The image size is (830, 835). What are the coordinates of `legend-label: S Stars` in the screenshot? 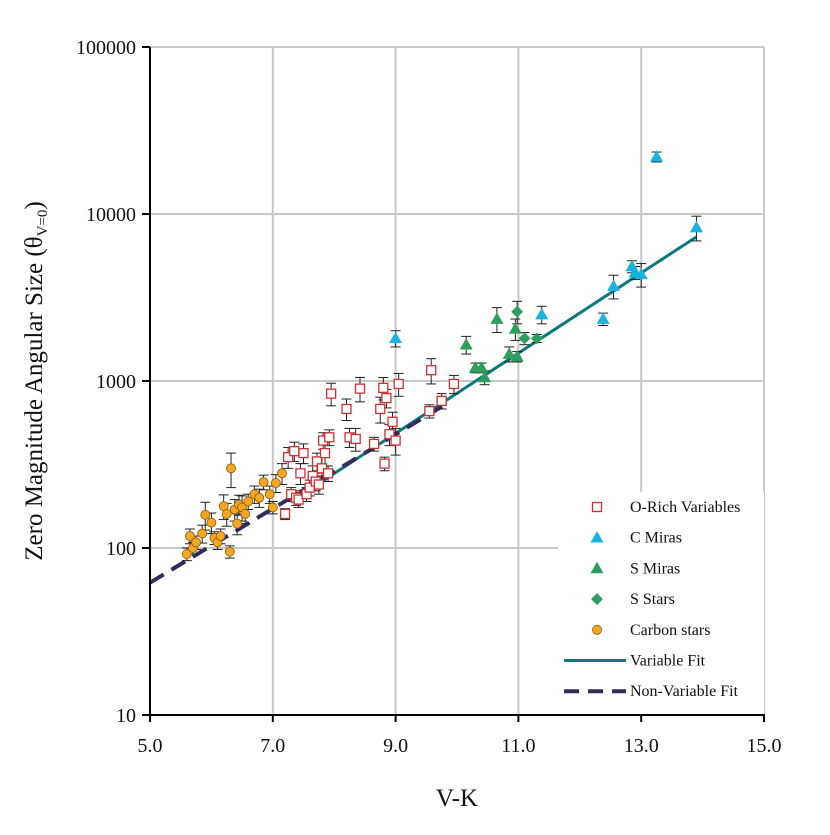 It's located at (652, 599).